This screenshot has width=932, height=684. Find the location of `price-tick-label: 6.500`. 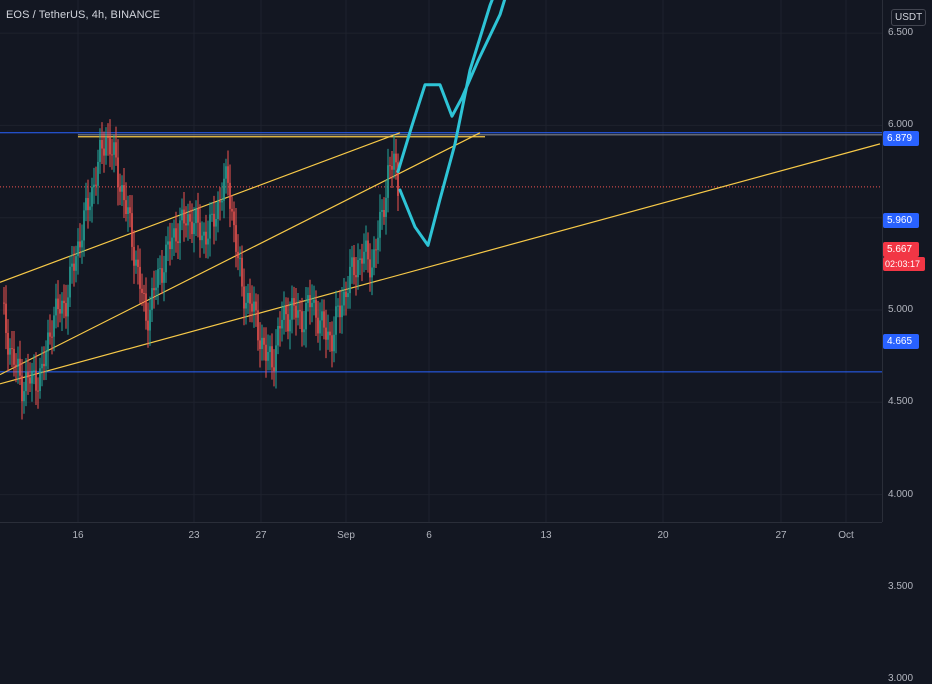

price-tick-label: 6.500 is located at coordinates (901, 33).